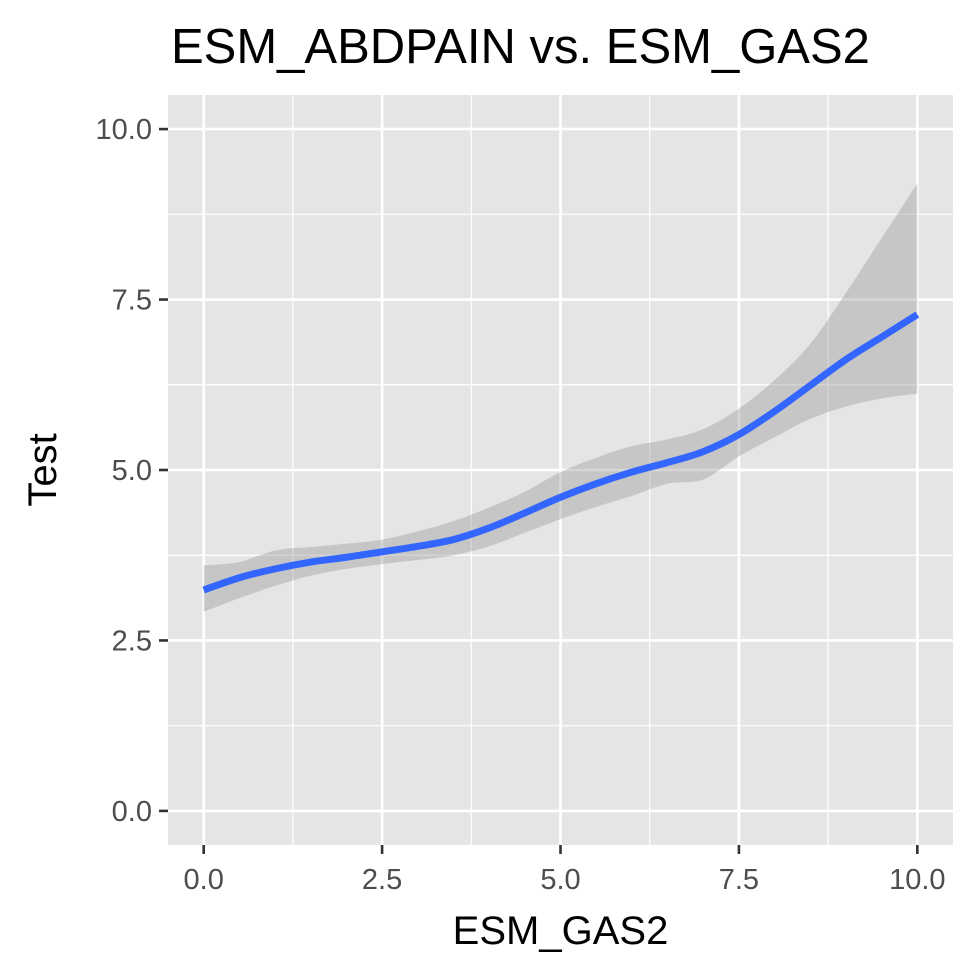 Image resolution: width=975 pixels, height=975 pixels. I want to click on y-tick-label: 5.0, so click(132, 471).